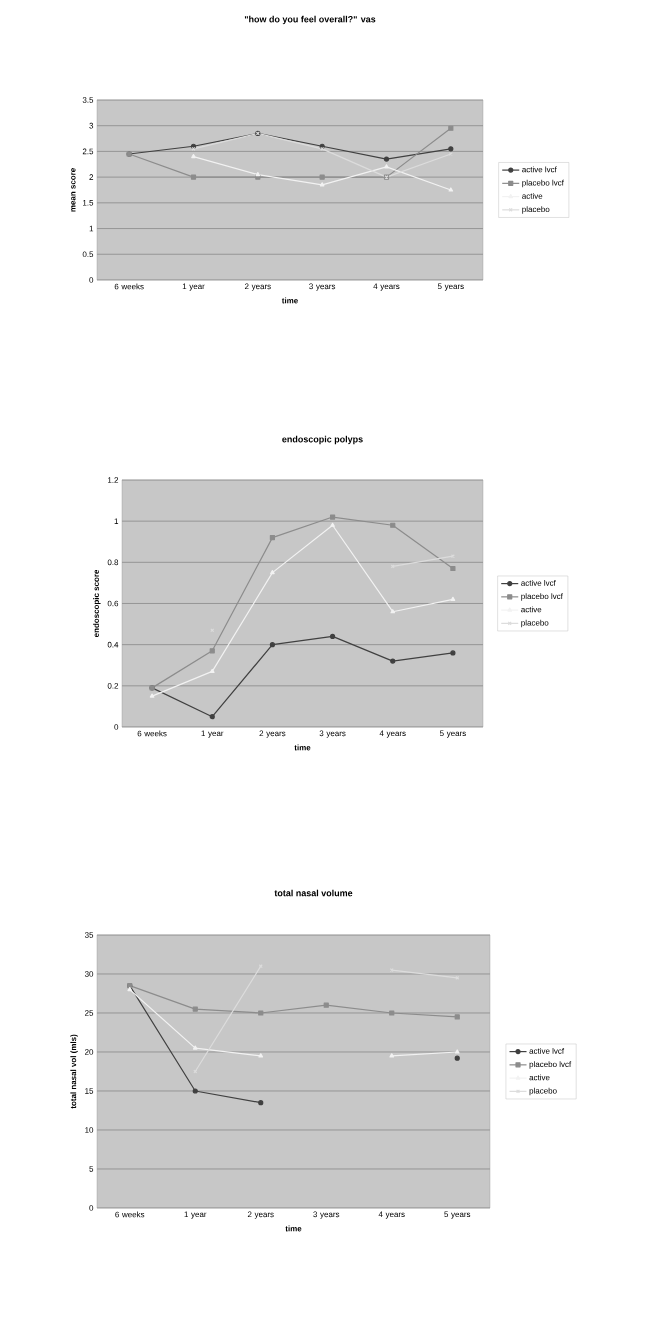 The height and width of the screenshot is (1326, 648). Describe the element at coordinates (310, 20) in the screenshot. I see `chart-title: "how do you feel overall?" vas` at that location.